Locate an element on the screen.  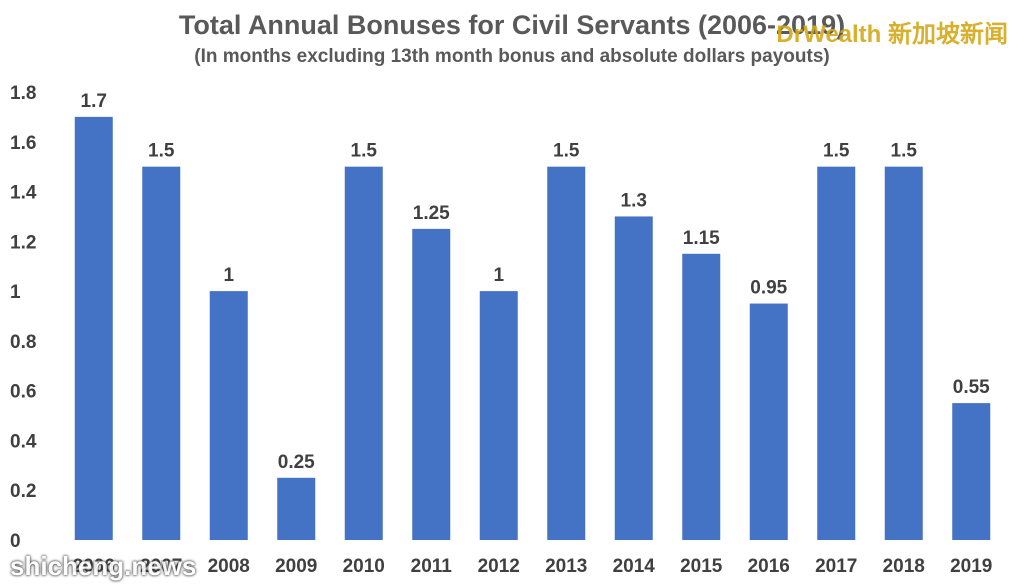
bar-2010 is located at coordinates (363, 353).